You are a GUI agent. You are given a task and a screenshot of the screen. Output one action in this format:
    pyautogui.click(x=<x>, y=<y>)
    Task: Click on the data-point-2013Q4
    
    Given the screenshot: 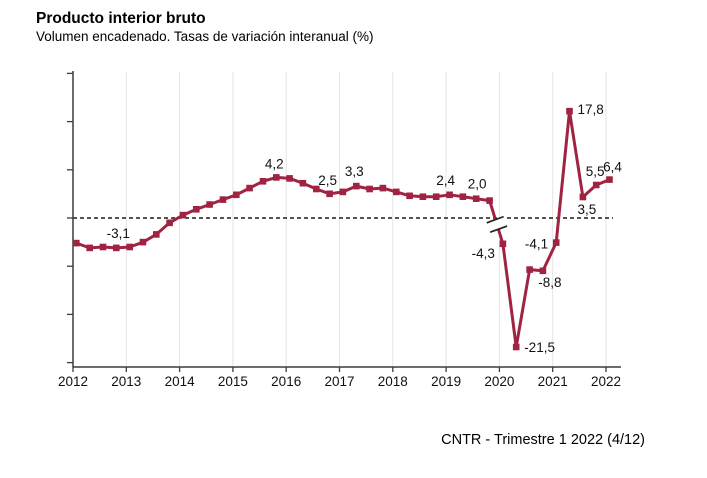 What is the action you would take?
    pyautogui.click(x=169, y=223)
    